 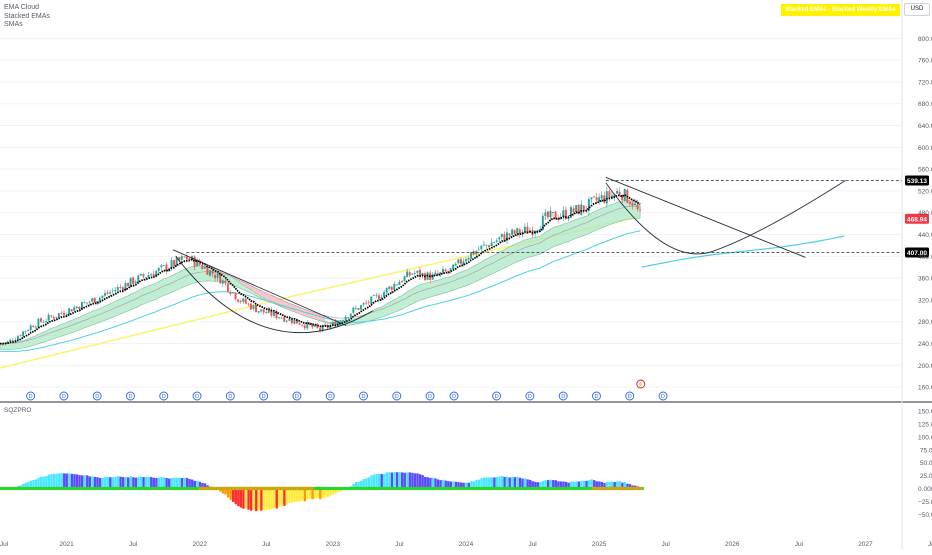 I want to click on indicator-stacked-emas: Stacked EMAs, so click(x=27, y=16).